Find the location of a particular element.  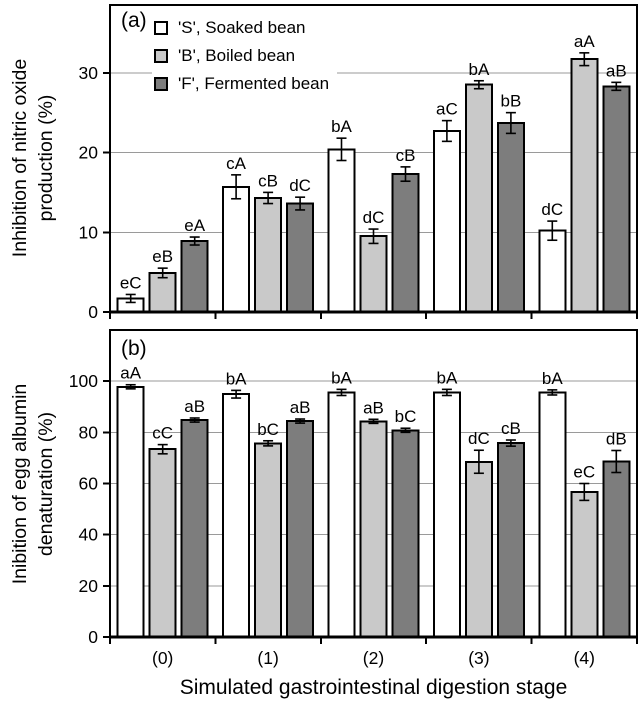

panel-b-label: (b) is located at coordinates (134, 348).